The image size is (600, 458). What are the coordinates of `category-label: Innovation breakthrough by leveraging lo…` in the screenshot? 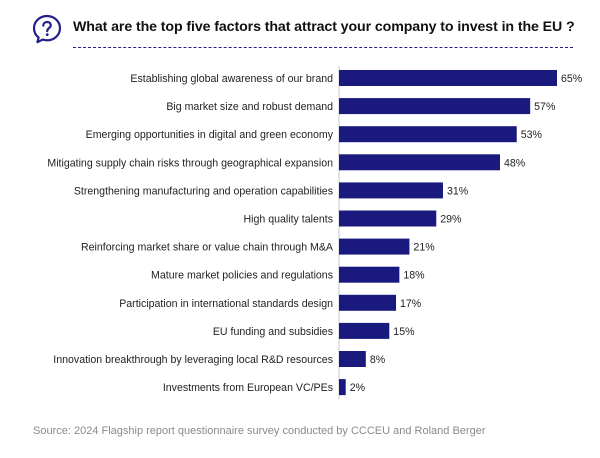 It's located at (193, 360).